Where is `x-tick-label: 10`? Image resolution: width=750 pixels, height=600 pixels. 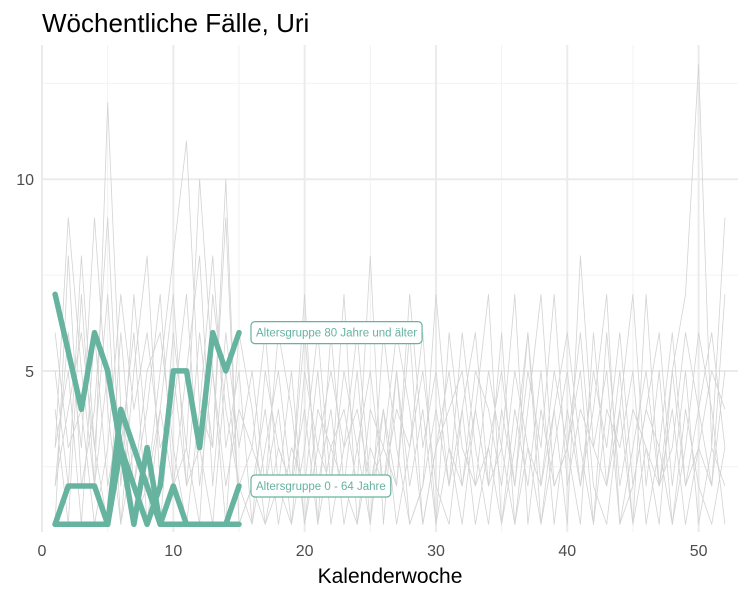 x-tick-label: 10 is located at coordinates (173, 551).